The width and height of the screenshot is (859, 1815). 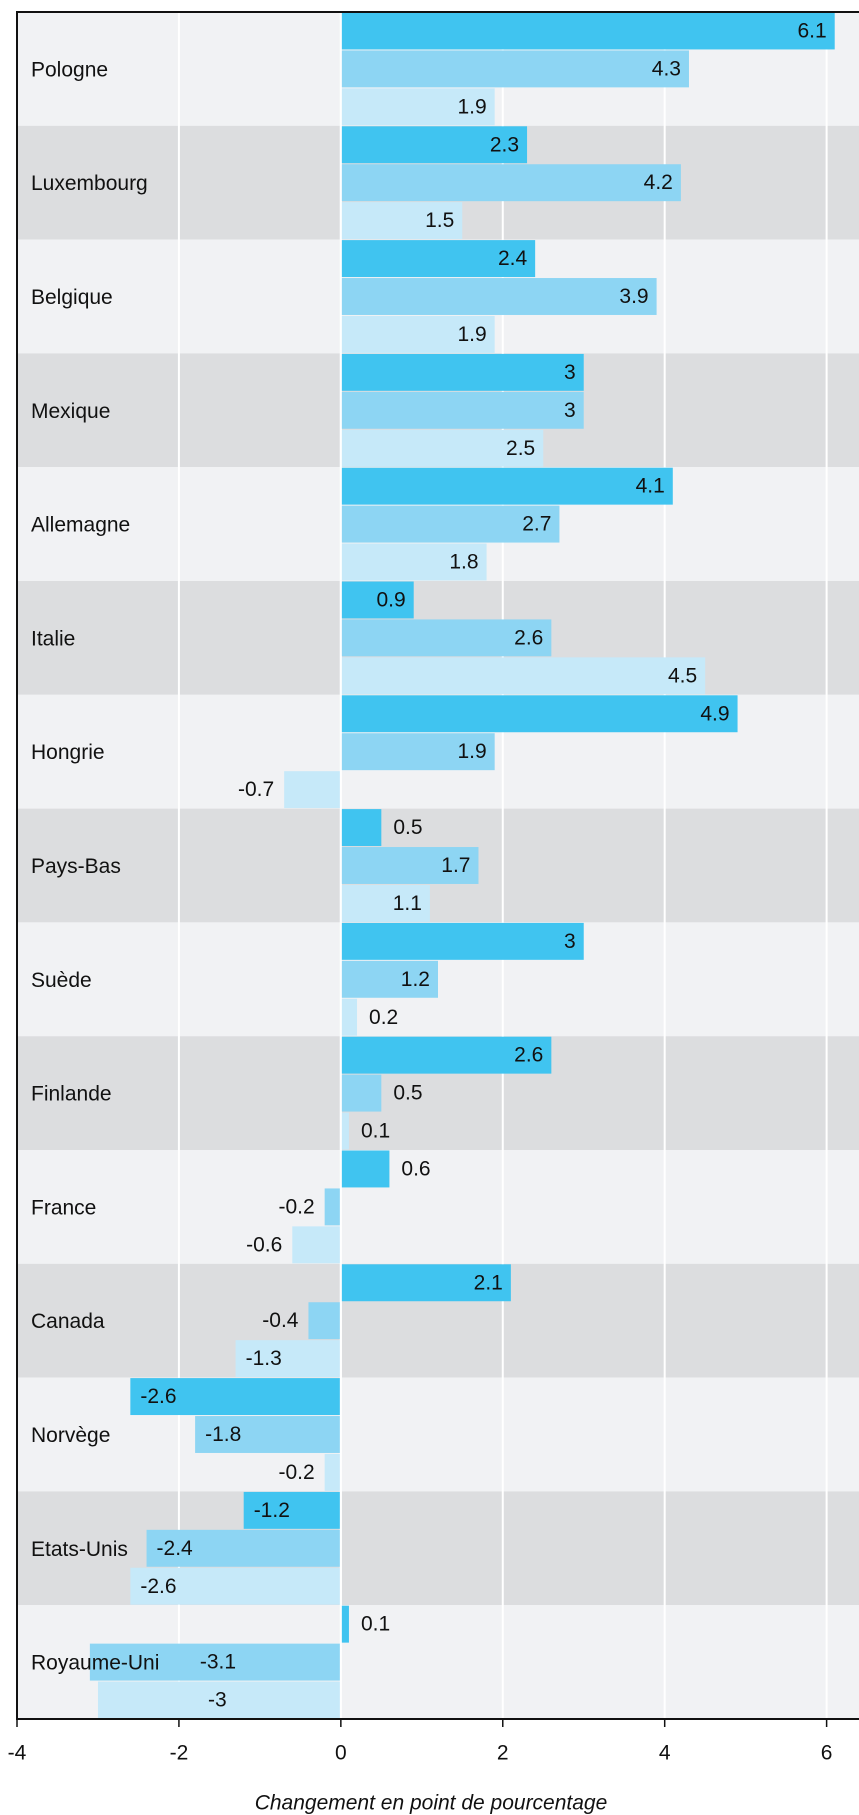 I want to click on value-label: 2.4, so click(x=513, y=258).